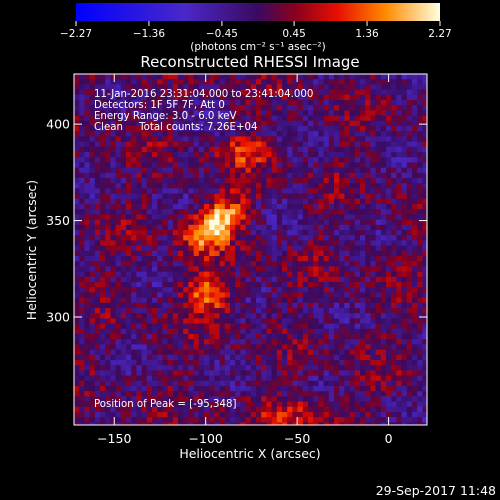 This screenshot has height=500, width=500. What do you see at coordinates (222, 34) in the screenshot?
I see `colorbar-tick-label: −0.45` at bounding box center [222, 34].